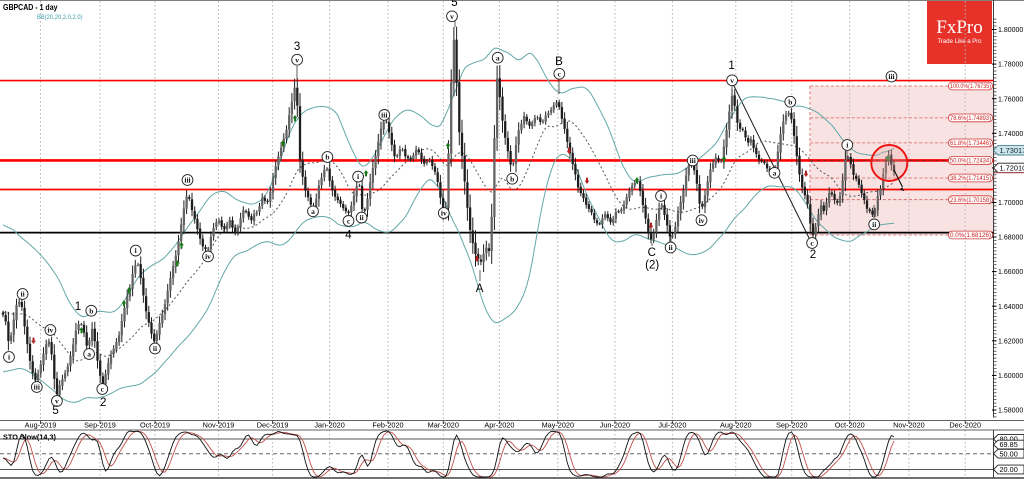  Describe the element at coordinates (970, 143) in the screenshot. I see `svg-text: 61.8%(1.73446)` at that location.